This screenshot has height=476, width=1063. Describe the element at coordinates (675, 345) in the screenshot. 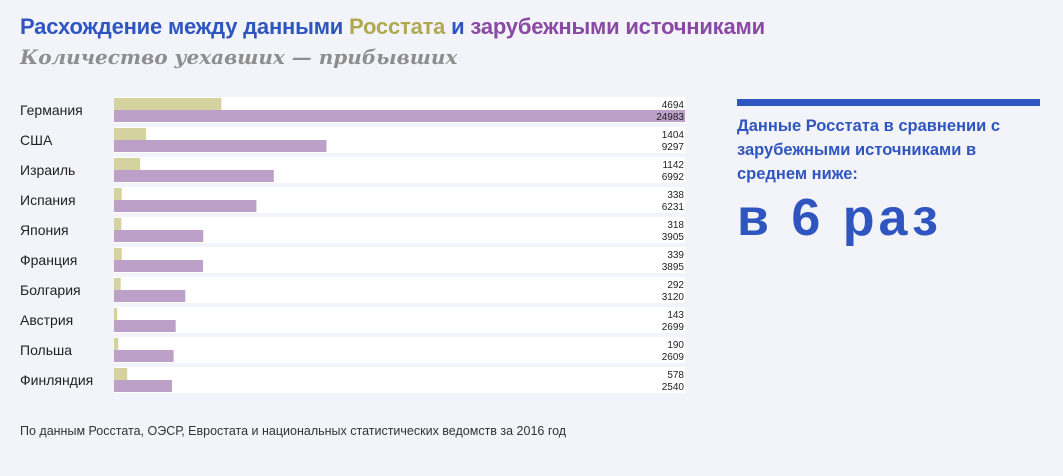

I see `value-label-rosstat: 190` at that location.